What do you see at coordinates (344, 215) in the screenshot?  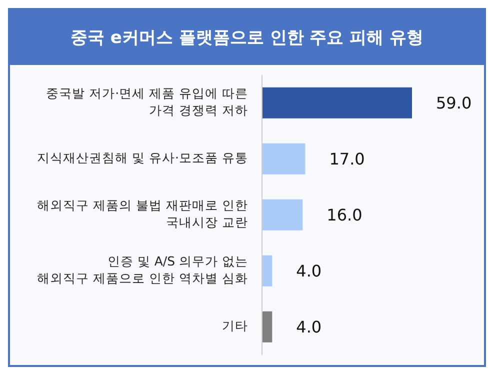 I see `data-label: 16.0` at bounding box center [344, 215].